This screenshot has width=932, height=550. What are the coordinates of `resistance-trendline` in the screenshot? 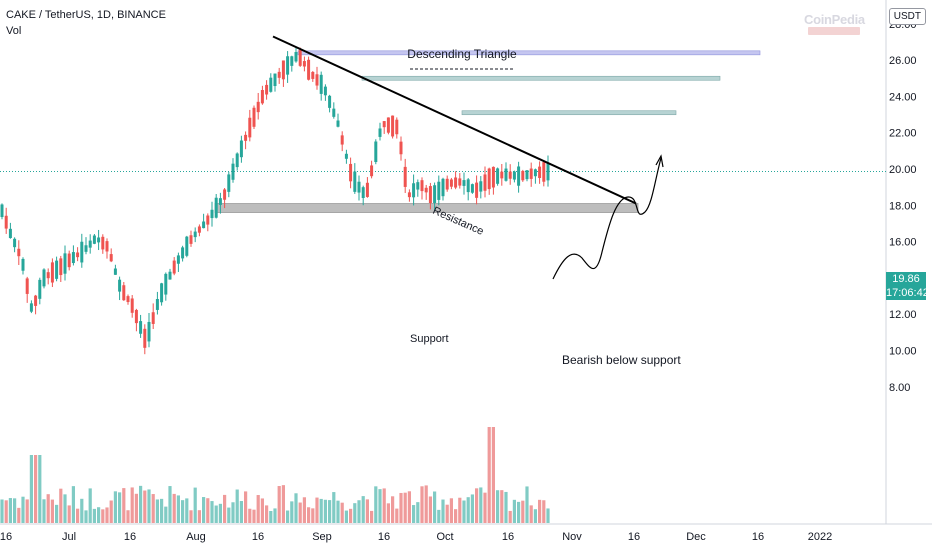 It's located at (454, 120).